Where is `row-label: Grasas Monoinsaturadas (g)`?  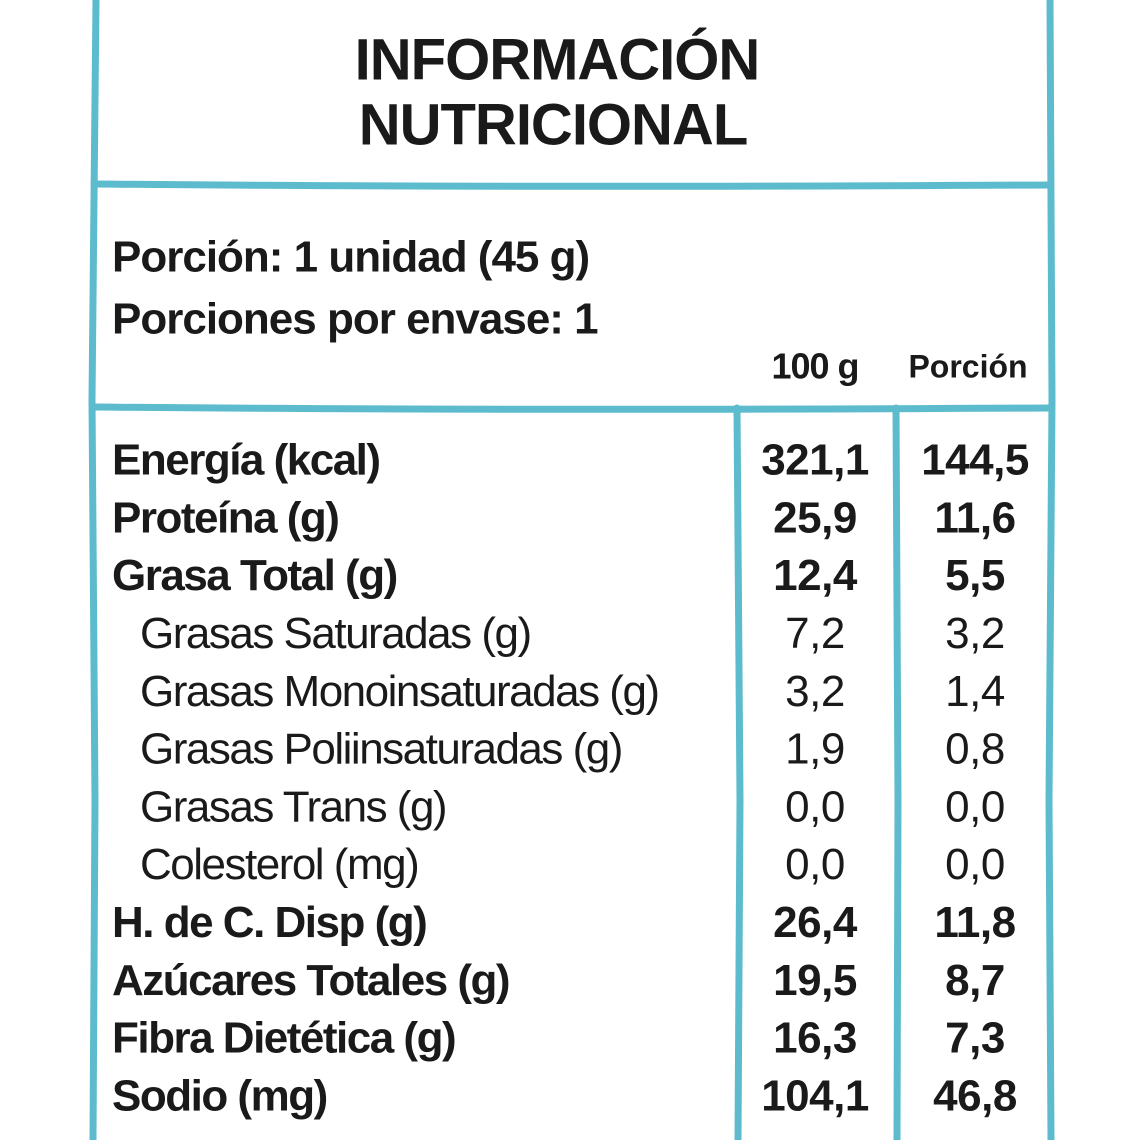 row-label: Grasas Monoinsaturadas (g) is located at coordinates (399, 691).